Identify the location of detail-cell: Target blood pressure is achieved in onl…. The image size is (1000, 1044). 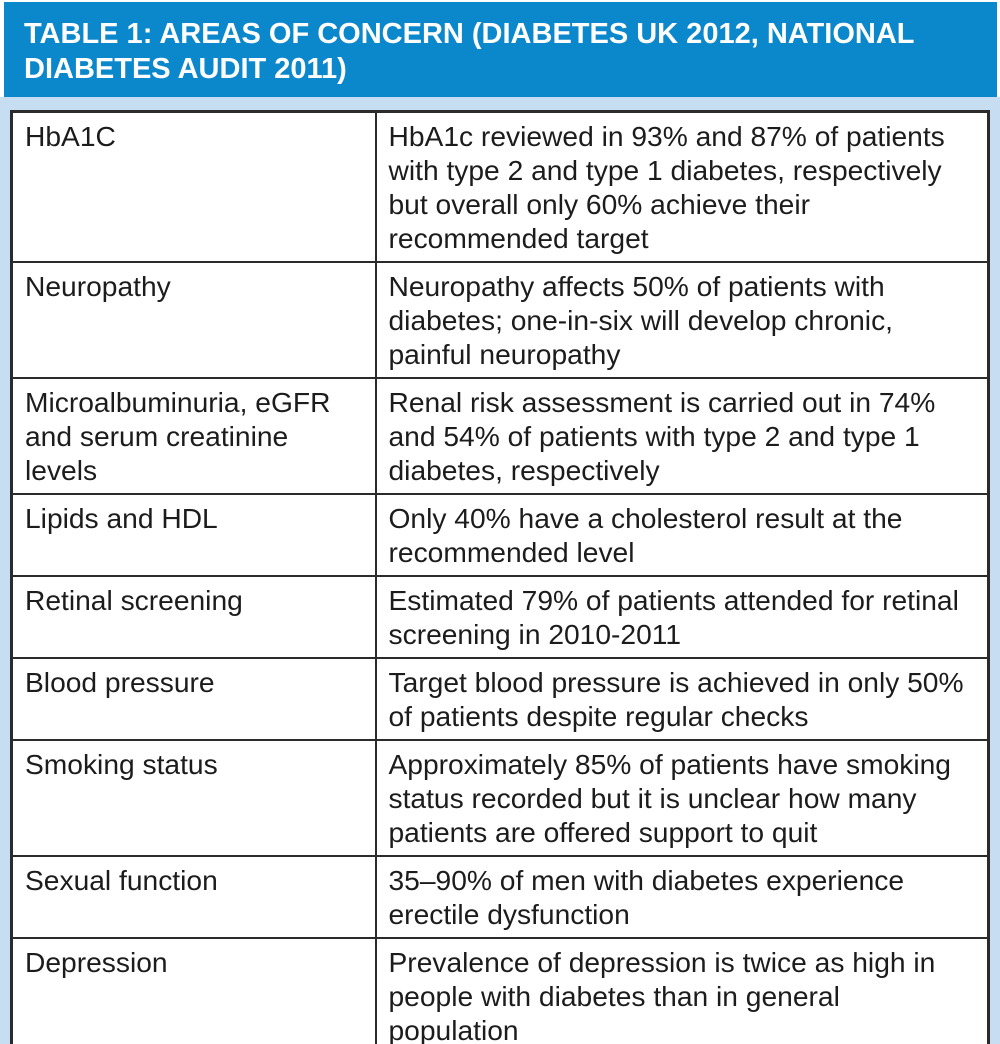
(682, 699).